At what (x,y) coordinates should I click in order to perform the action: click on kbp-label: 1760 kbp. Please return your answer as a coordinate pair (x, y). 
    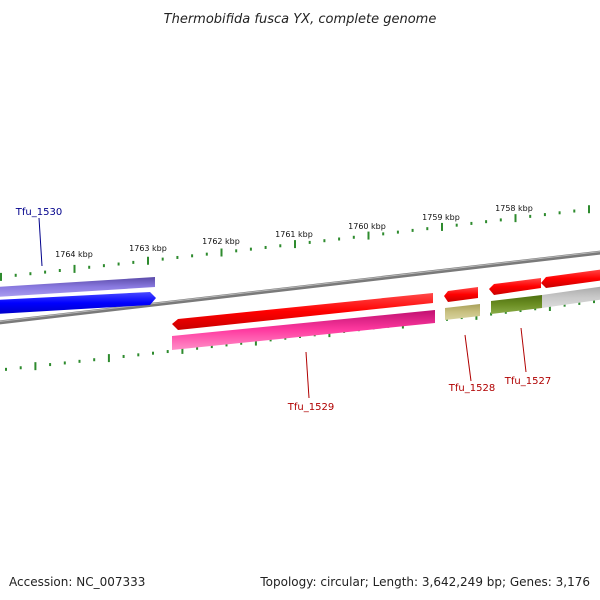
    Looking at the image, I should click on (367, 226).